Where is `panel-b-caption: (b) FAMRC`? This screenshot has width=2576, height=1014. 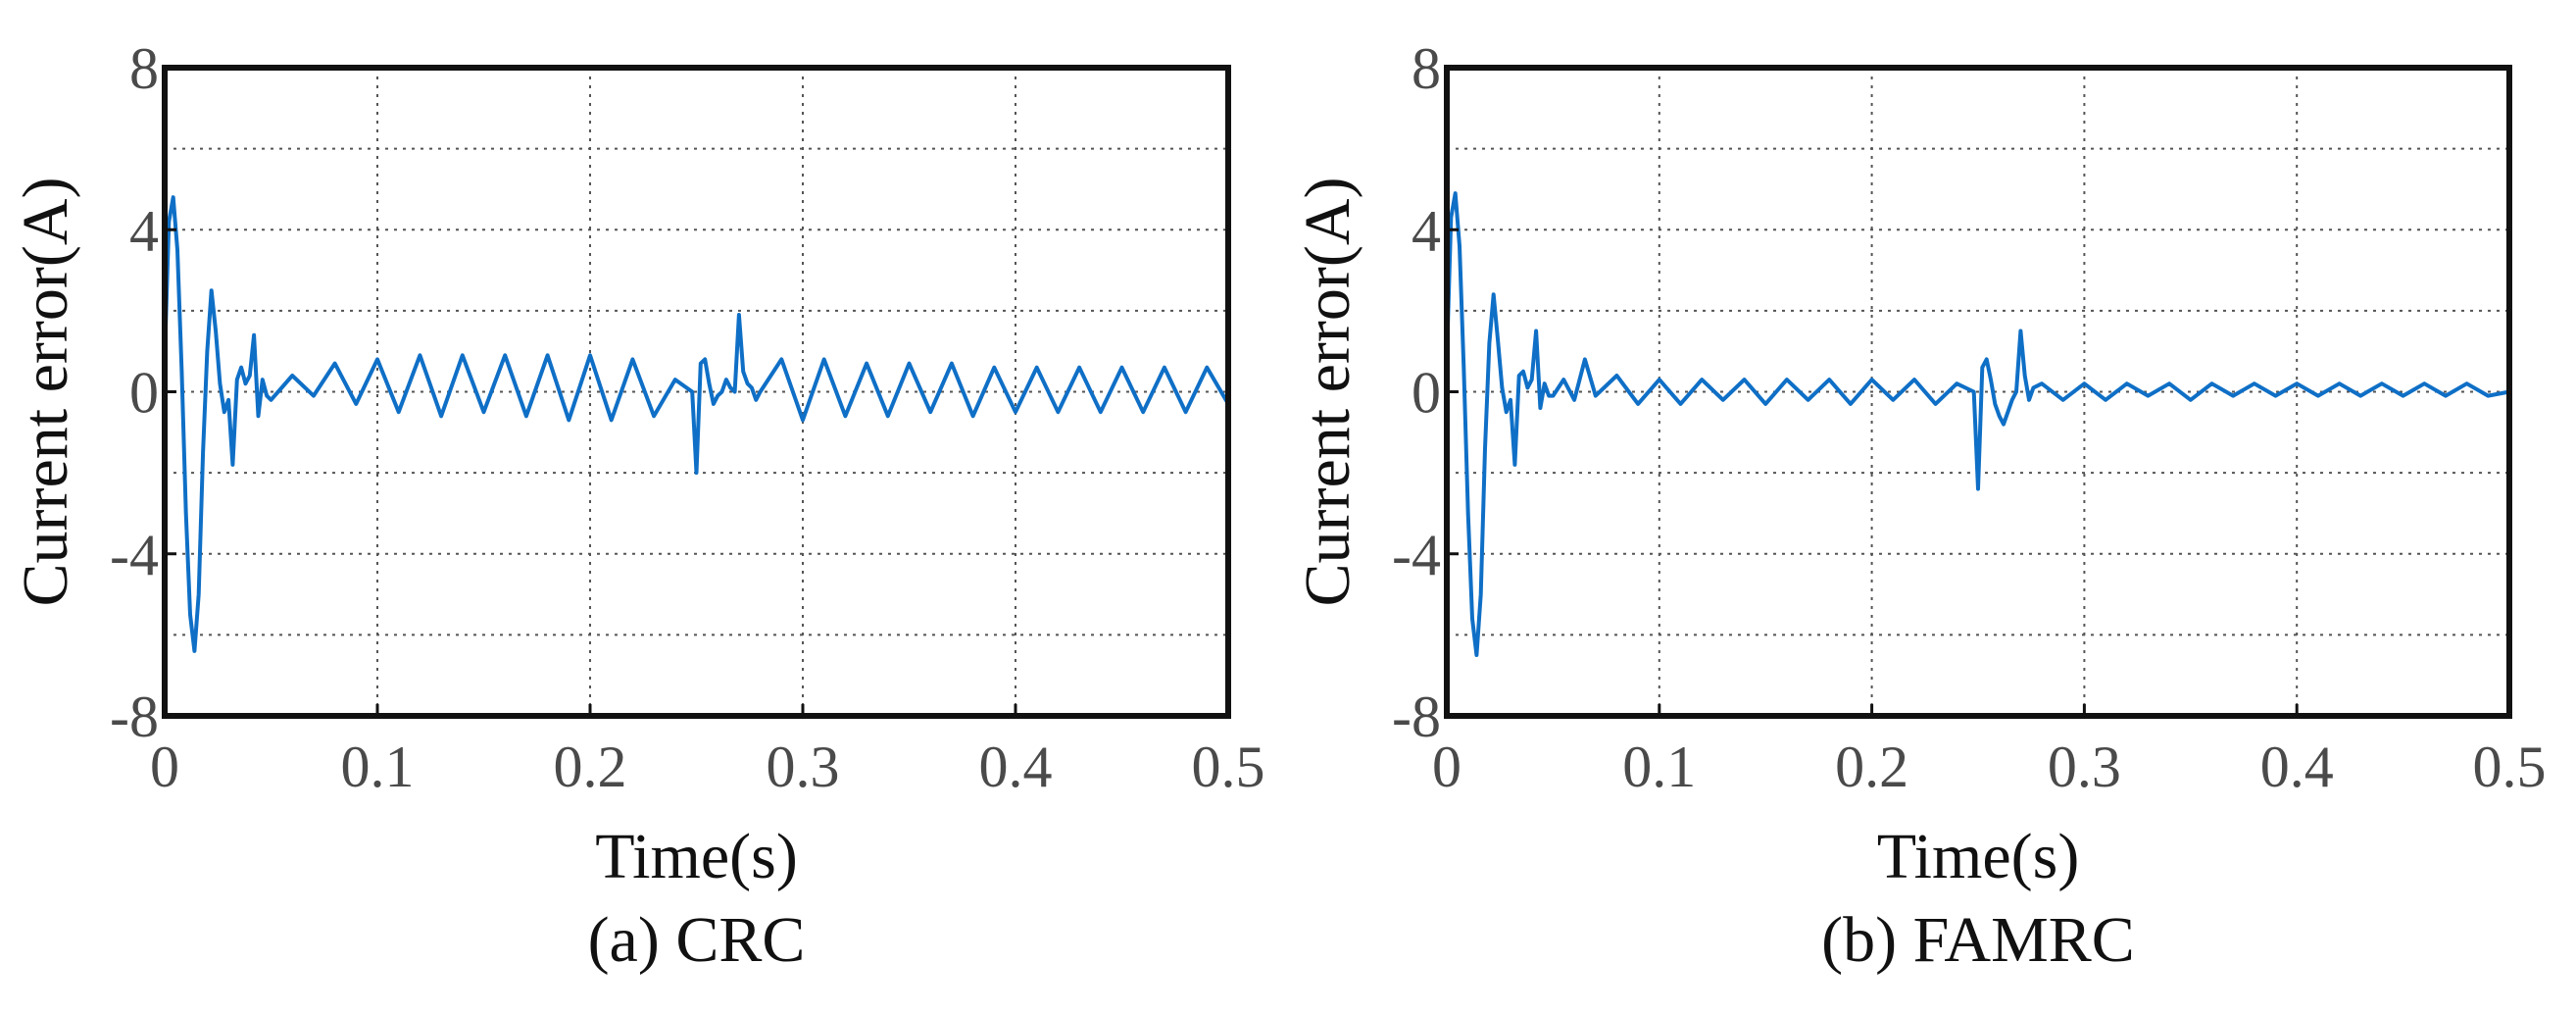 panel-b-caption: (b) FAMRC is located at coordinates (1978, 940).